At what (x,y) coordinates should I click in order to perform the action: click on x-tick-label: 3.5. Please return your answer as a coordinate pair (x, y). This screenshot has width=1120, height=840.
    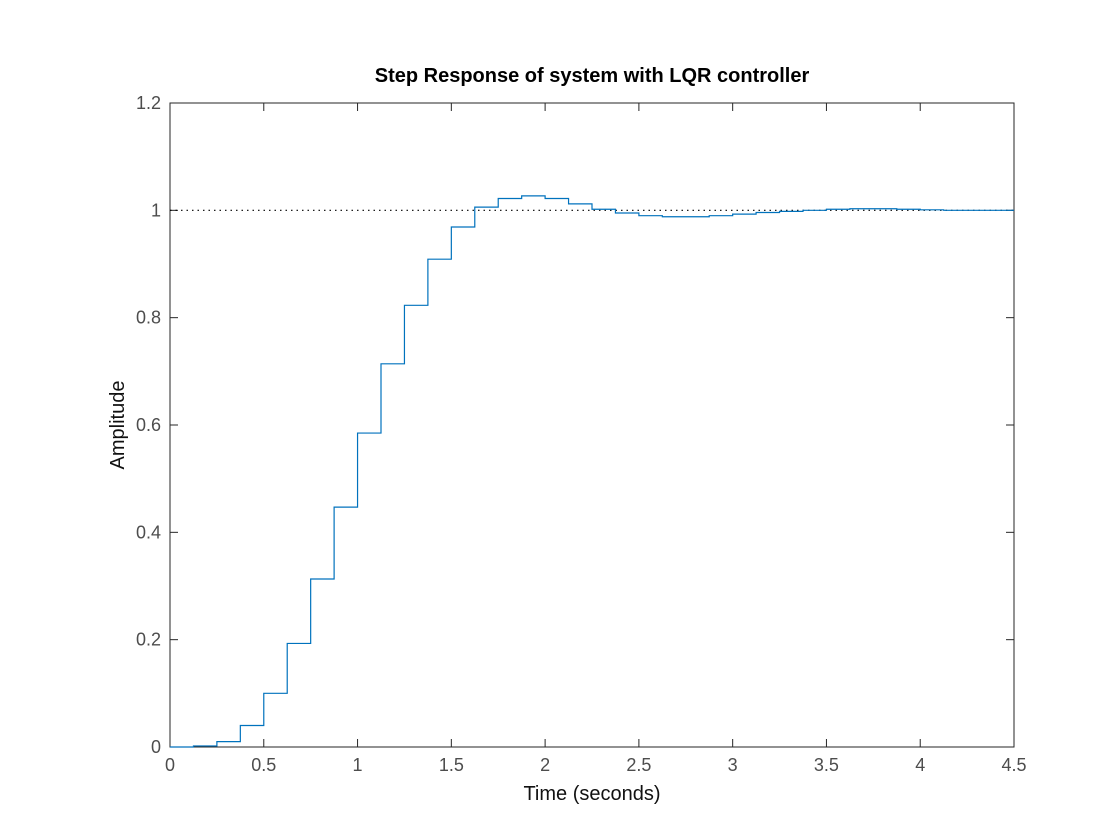
    Looking at the image, I should click on (826, 765).